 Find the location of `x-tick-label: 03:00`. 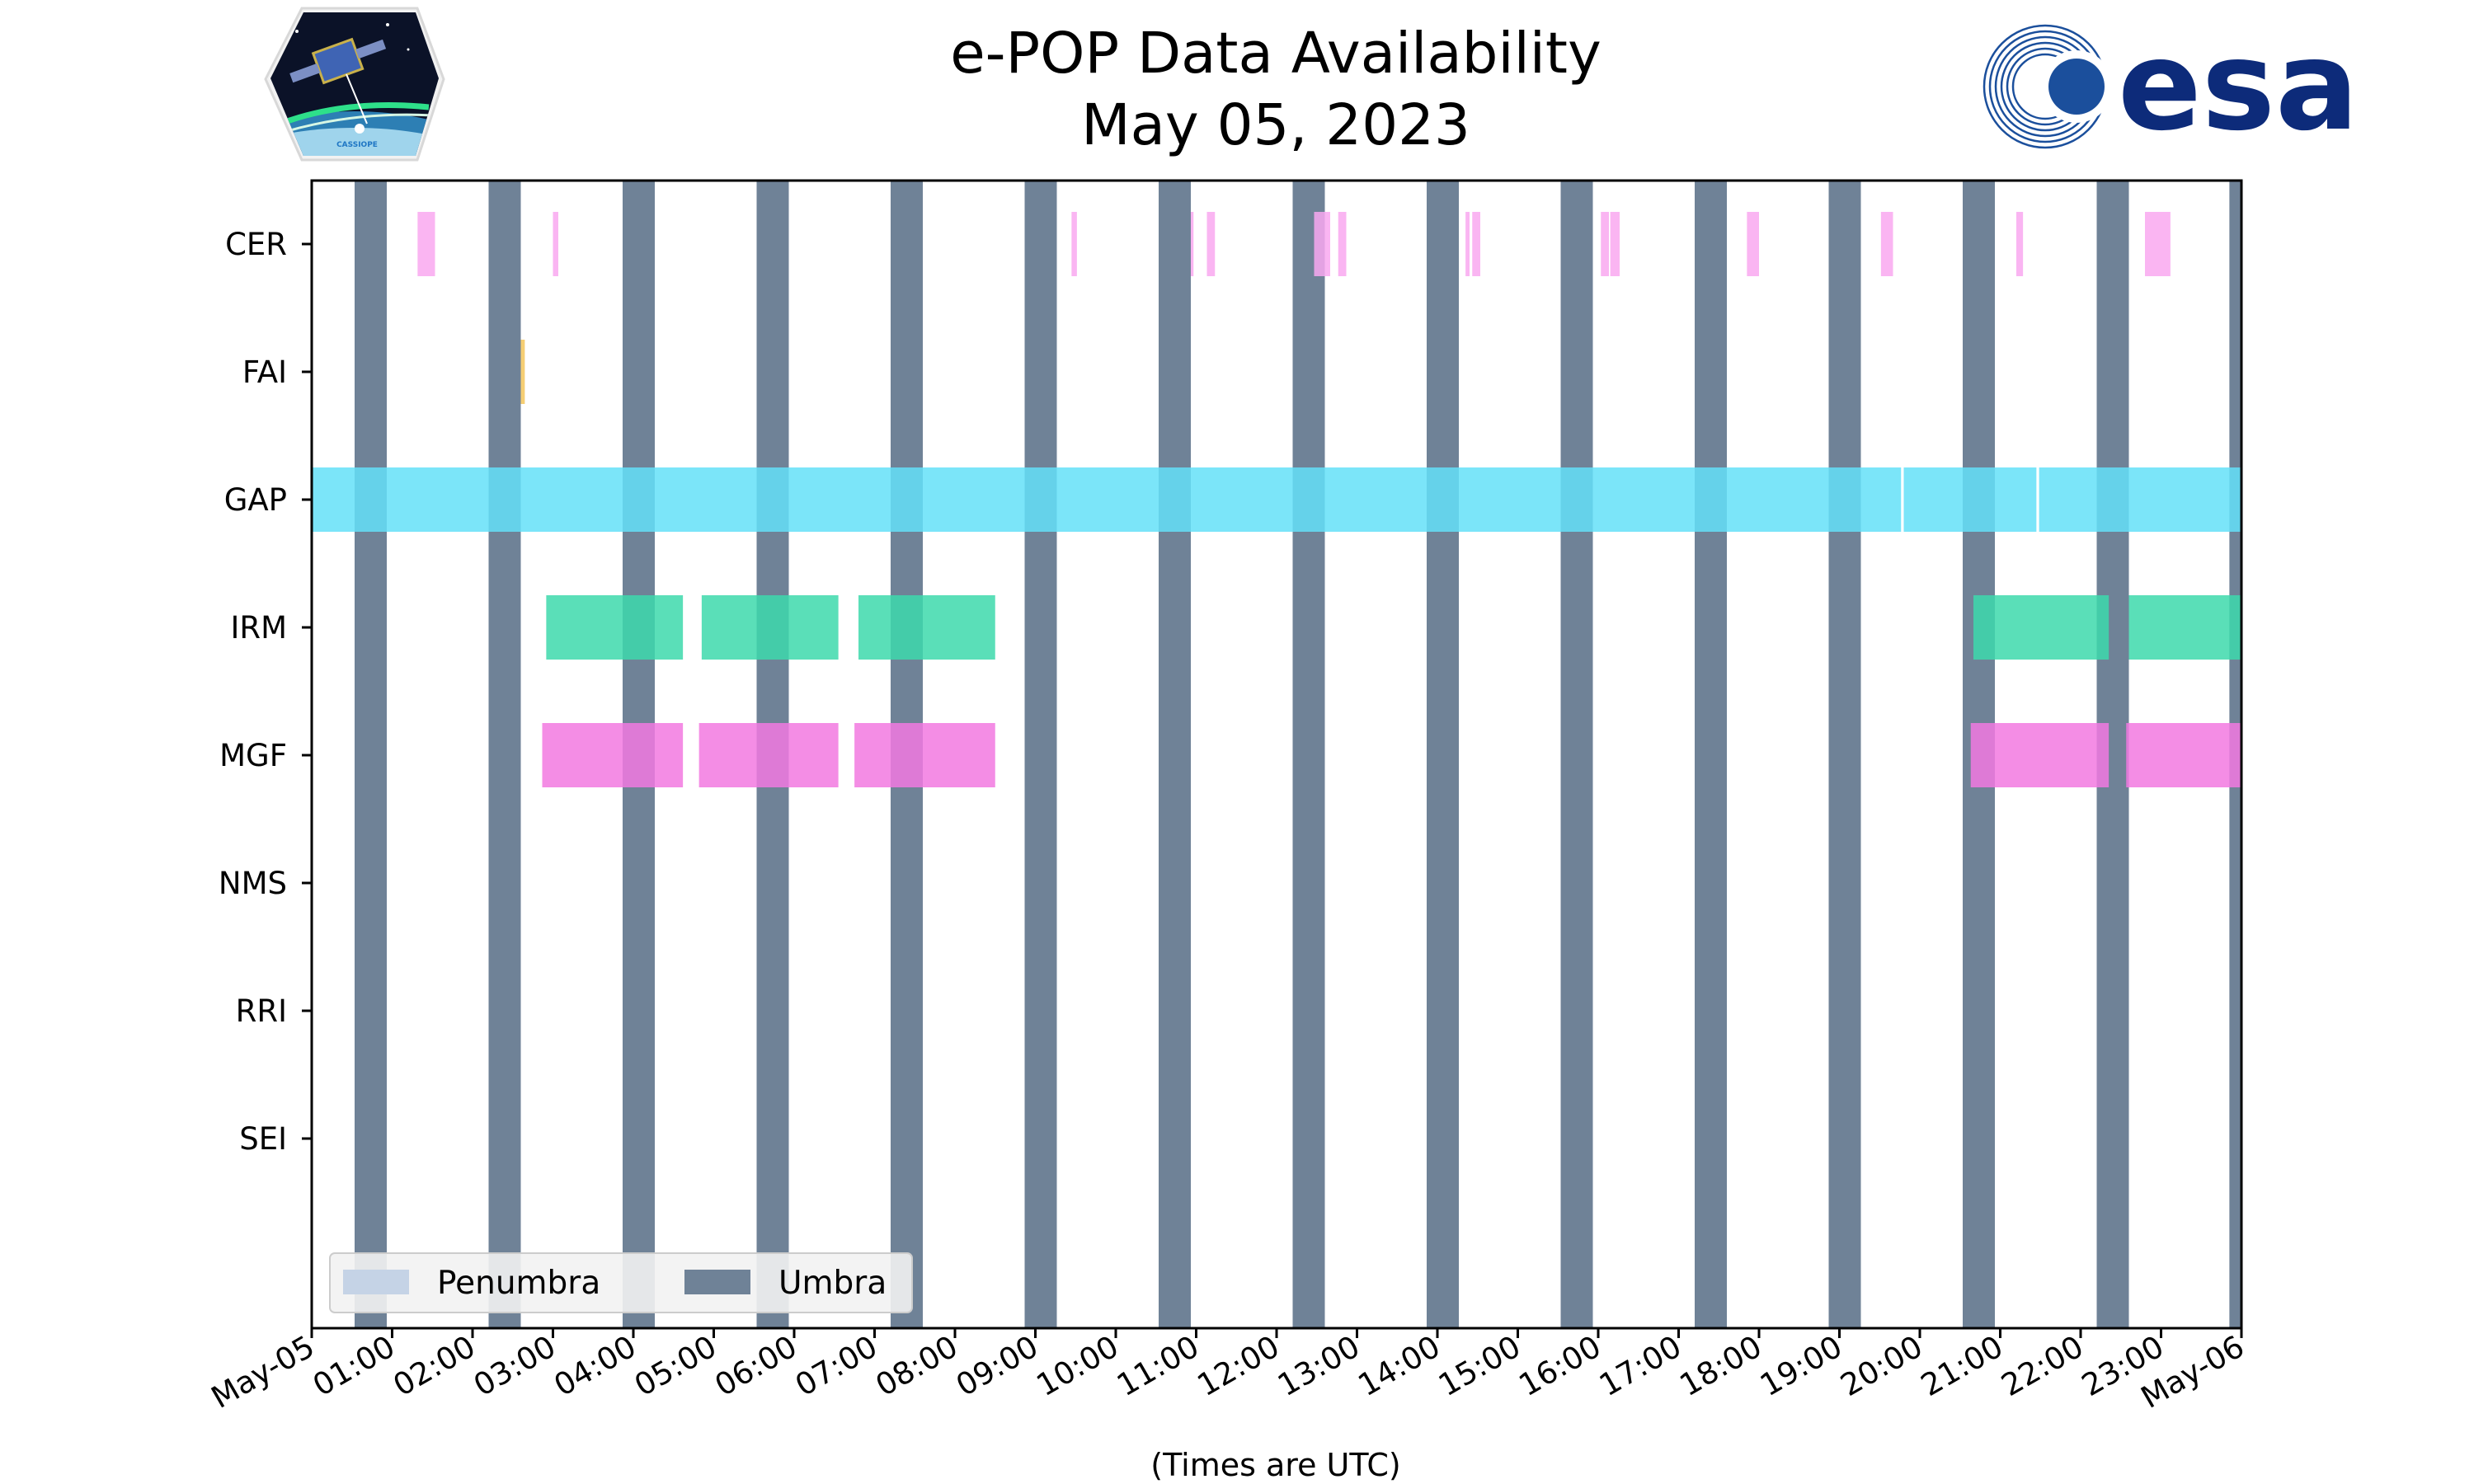

x-tick-label: 03:00 is located at coordinates (515, 1366).